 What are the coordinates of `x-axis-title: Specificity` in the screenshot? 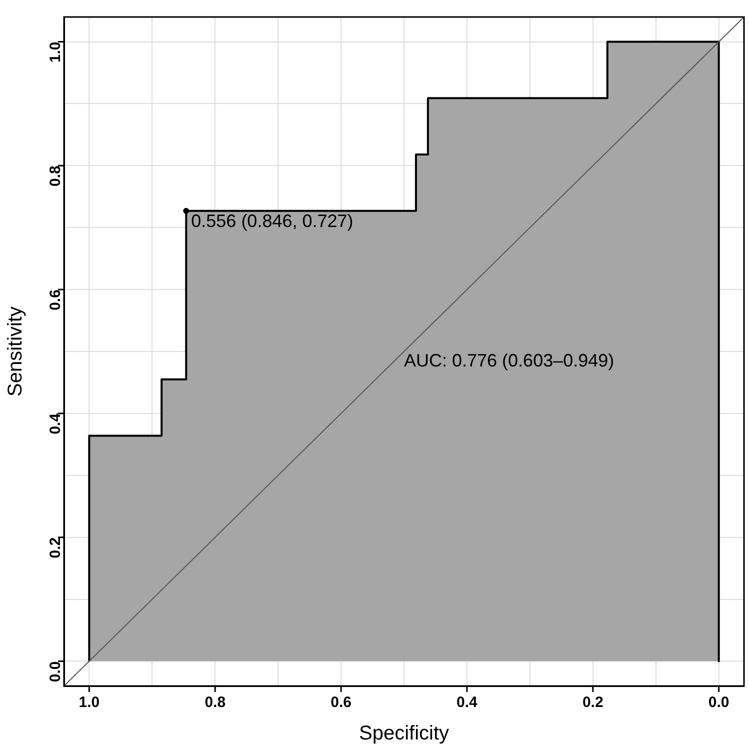 It's located at (404, 733).